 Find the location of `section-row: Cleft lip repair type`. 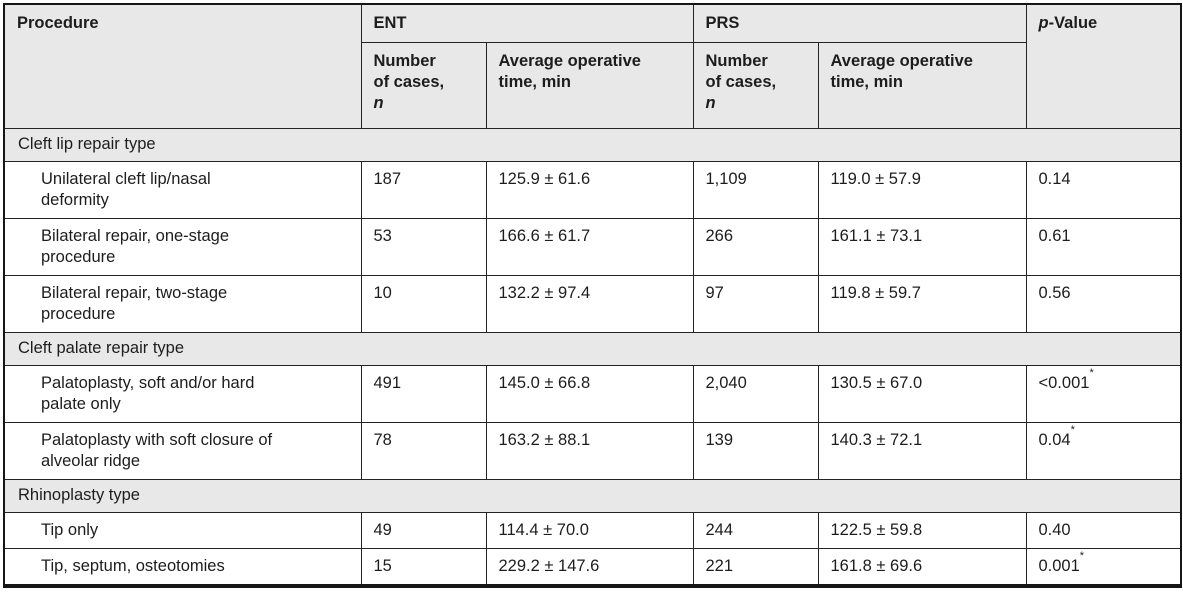

section-row: Cleft lip repair type is located at coordinates (592, 145).